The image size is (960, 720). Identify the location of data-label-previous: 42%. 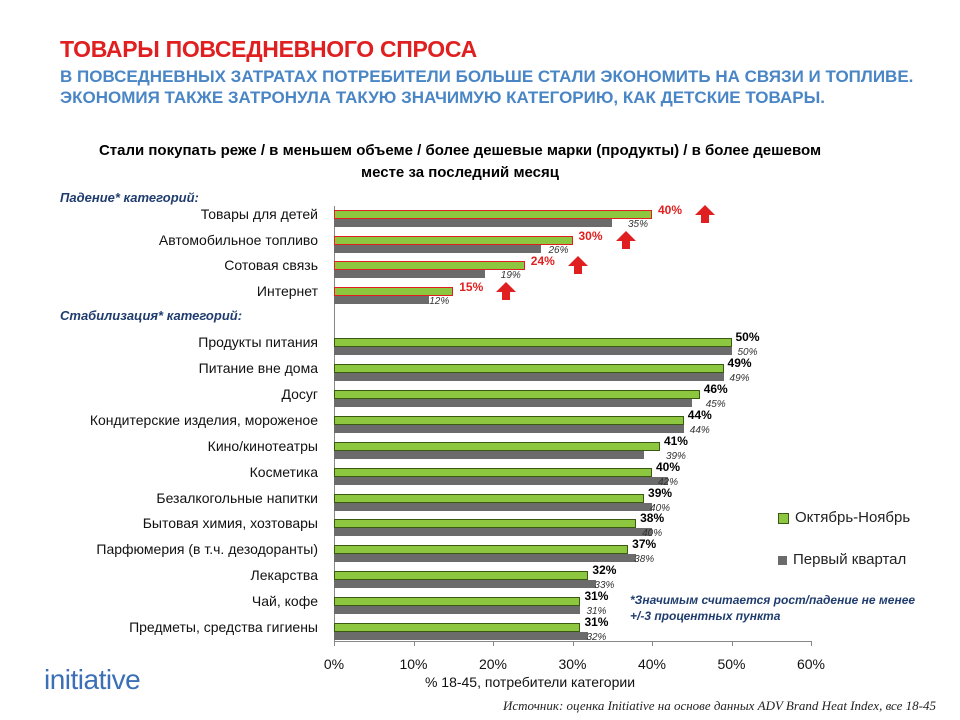
(668, 482).